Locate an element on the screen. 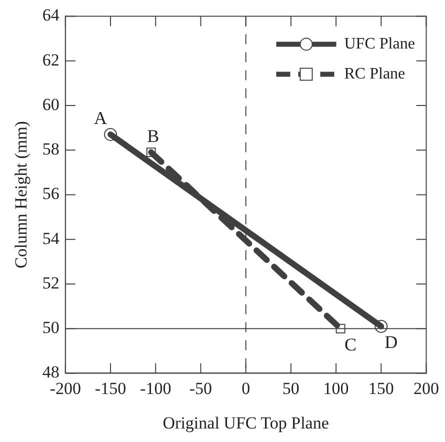 Image resolution: width=445 pixels, height=442 pixels. legend-label: RC Plane is located at coordinates (375, 73).